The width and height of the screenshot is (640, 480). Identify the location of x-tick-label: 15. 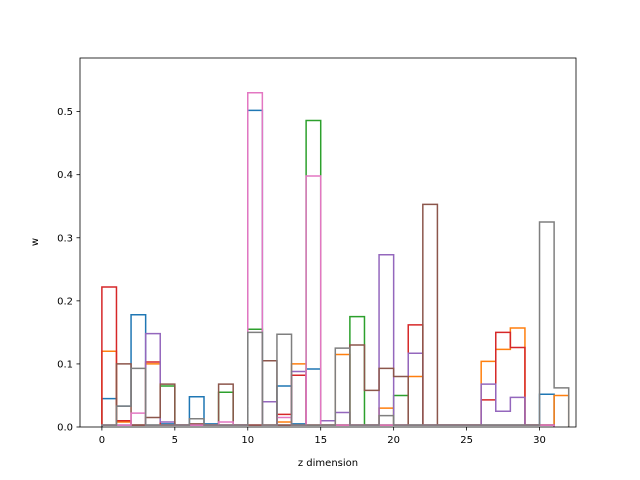
(320, 440).